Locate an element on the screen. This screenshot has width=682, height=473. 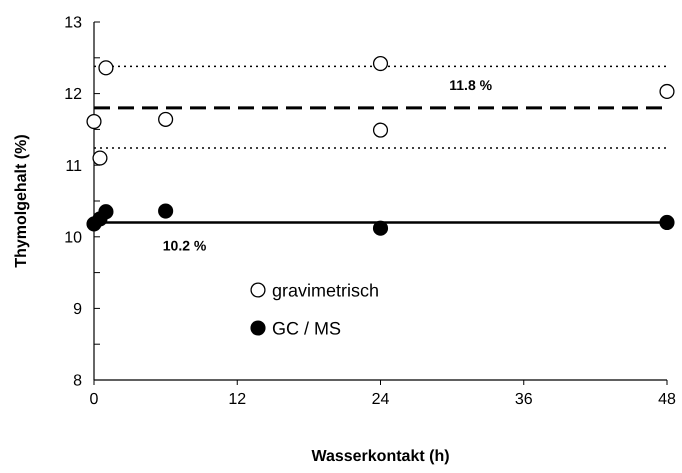
y-tick-label: 10 is located at coordinates (73, 237).